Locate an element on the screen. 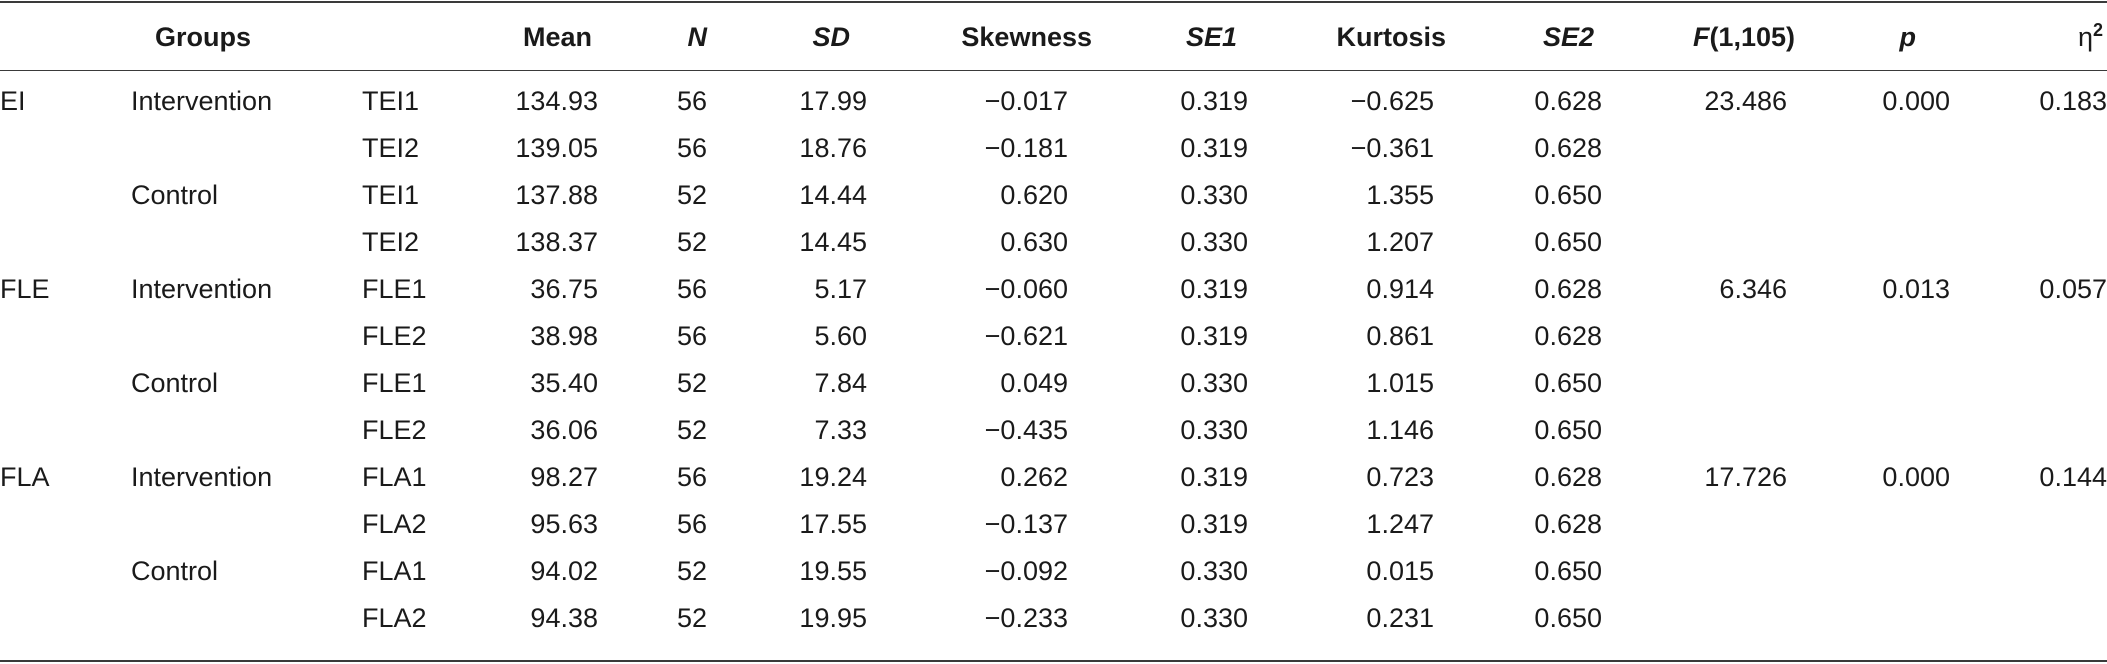 This screenshot has height=664, width=2107. cell-sd: 19.55 is located at coordinates (833, 571).